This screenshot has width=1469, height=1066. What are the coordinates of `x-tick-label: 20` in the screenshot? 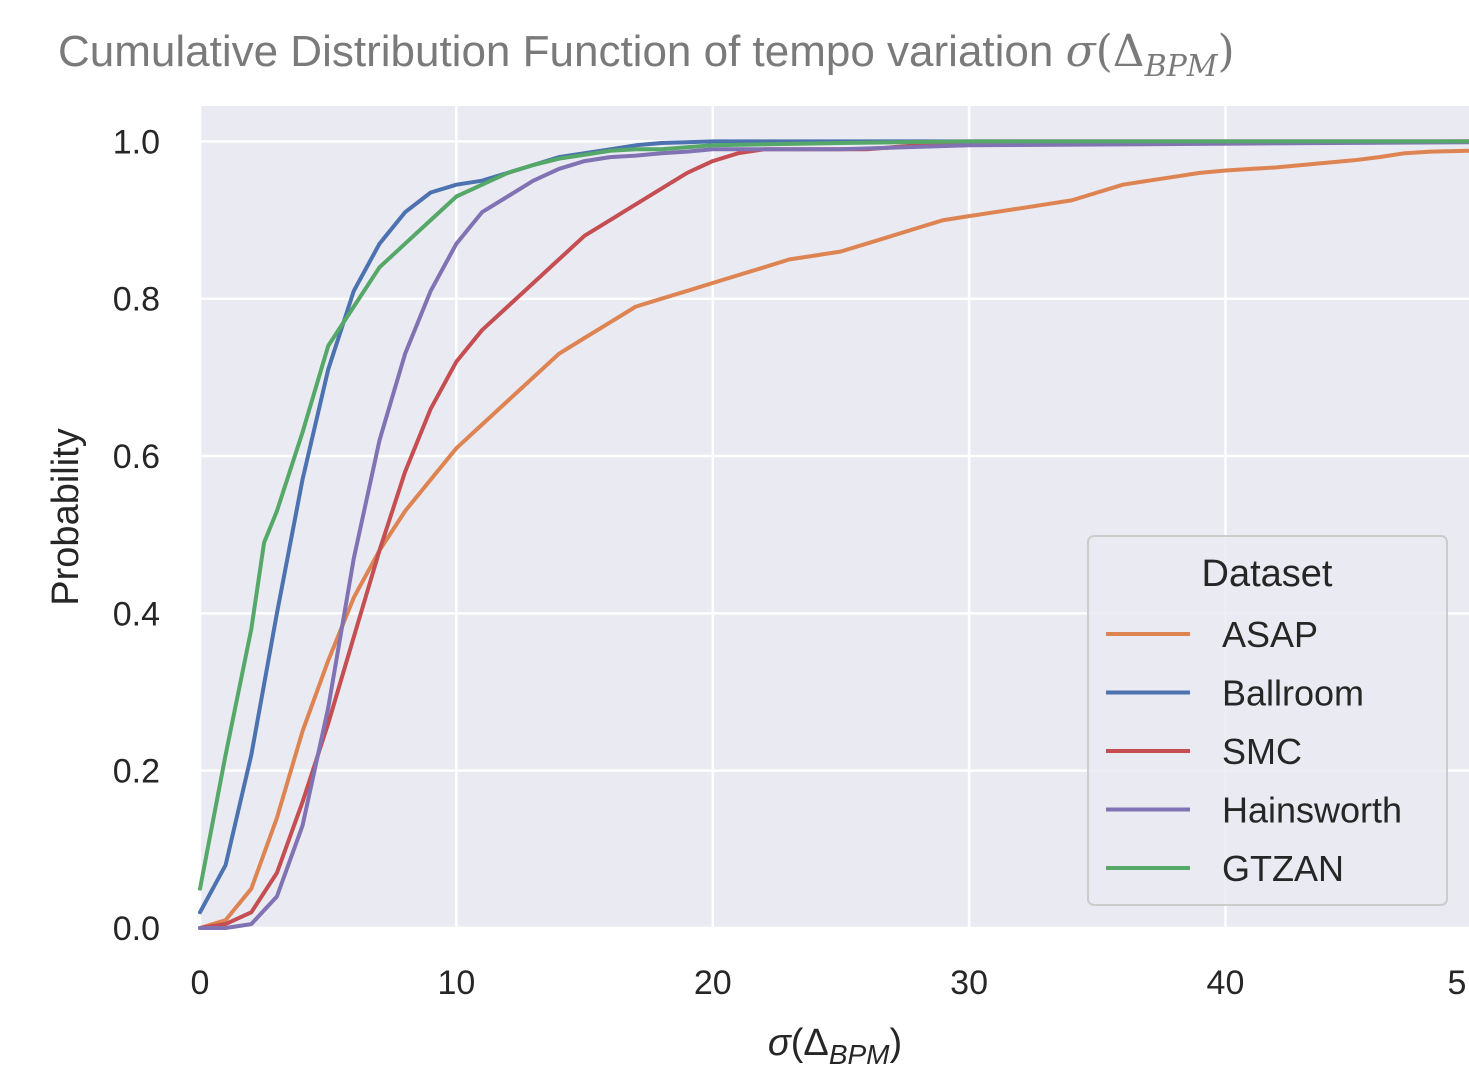 It's located at (713, 983).